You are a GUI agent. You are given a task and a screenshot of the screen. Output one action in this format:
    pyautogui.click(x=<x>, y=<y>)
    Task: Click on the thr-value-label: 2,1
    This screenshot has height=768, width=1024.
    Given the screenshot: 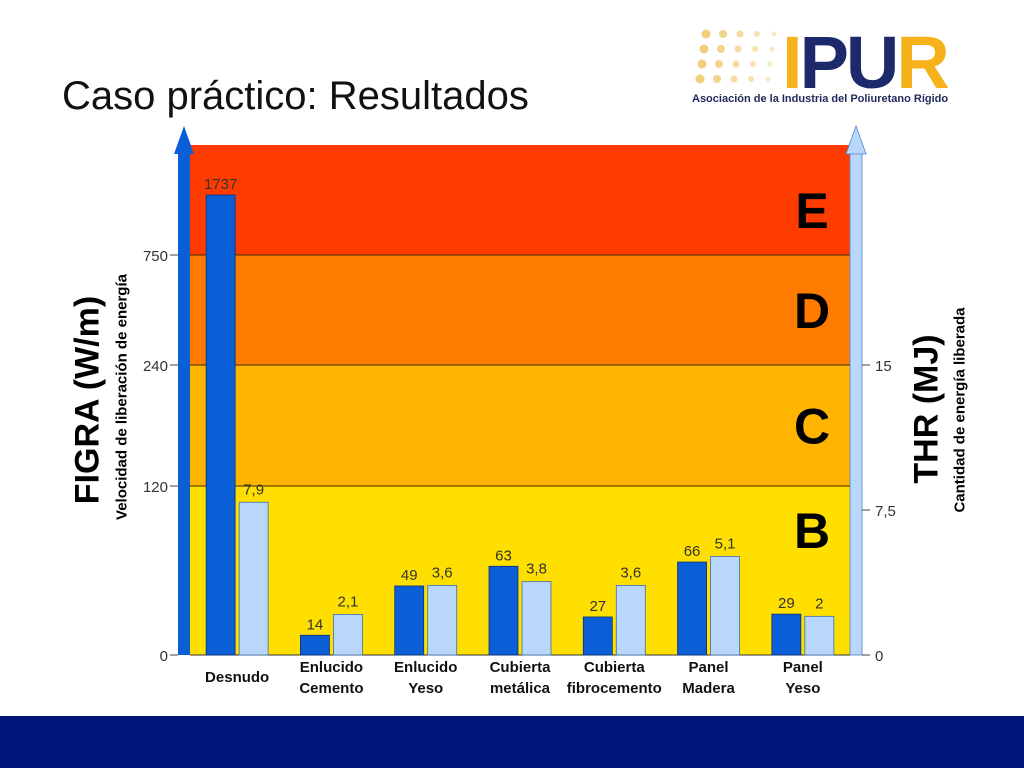 What is the action you would take?
    pyautogui.click(x=347, y=601)
    